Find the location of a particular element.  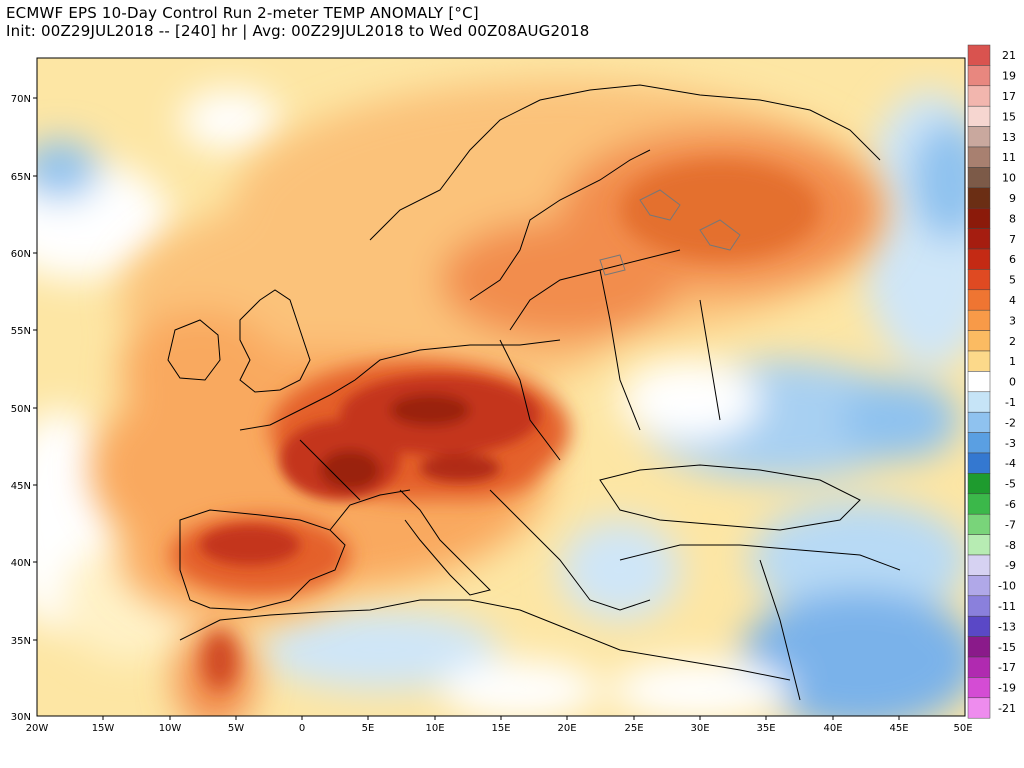

lat-label: 50N is located at coordinates (21, 409).